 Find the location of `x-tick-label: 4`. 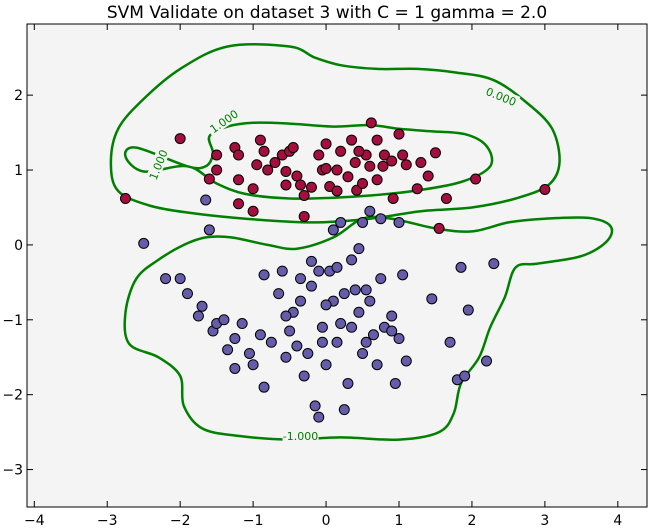

x-tick-label: 4 is located at coordinates (617, 521).